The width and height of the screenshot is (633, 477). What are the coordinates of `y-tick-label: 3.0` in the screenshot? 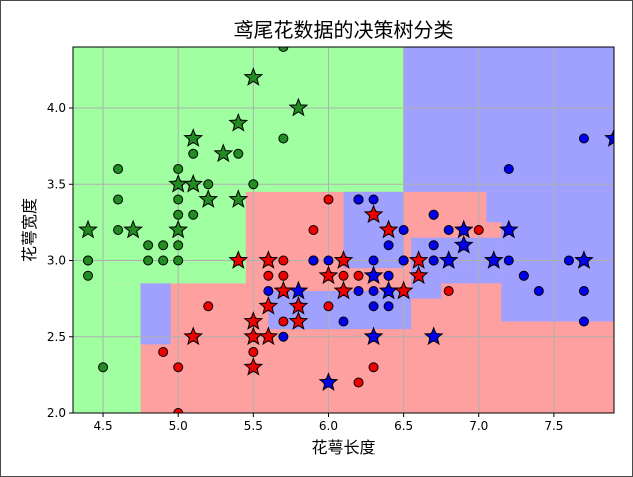 It's located at (56, 261).